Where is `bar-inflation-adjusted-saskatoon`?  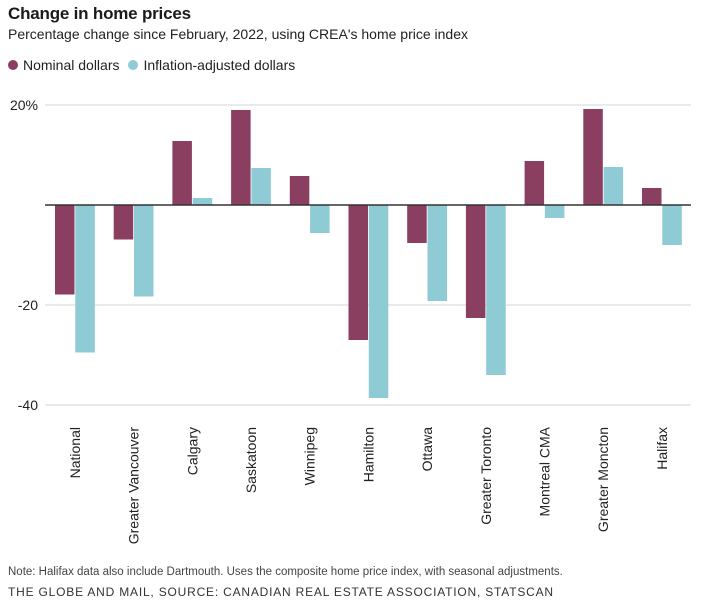 bar-inflation-adjusted-saskatoon is located at coordinates (261, 186).